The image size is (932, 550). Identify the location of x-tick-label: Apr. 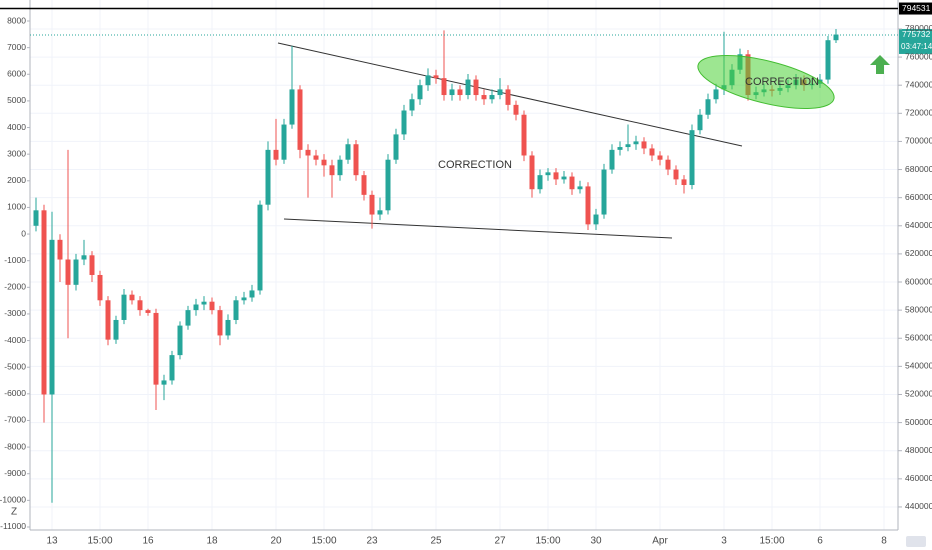
(660, 541).